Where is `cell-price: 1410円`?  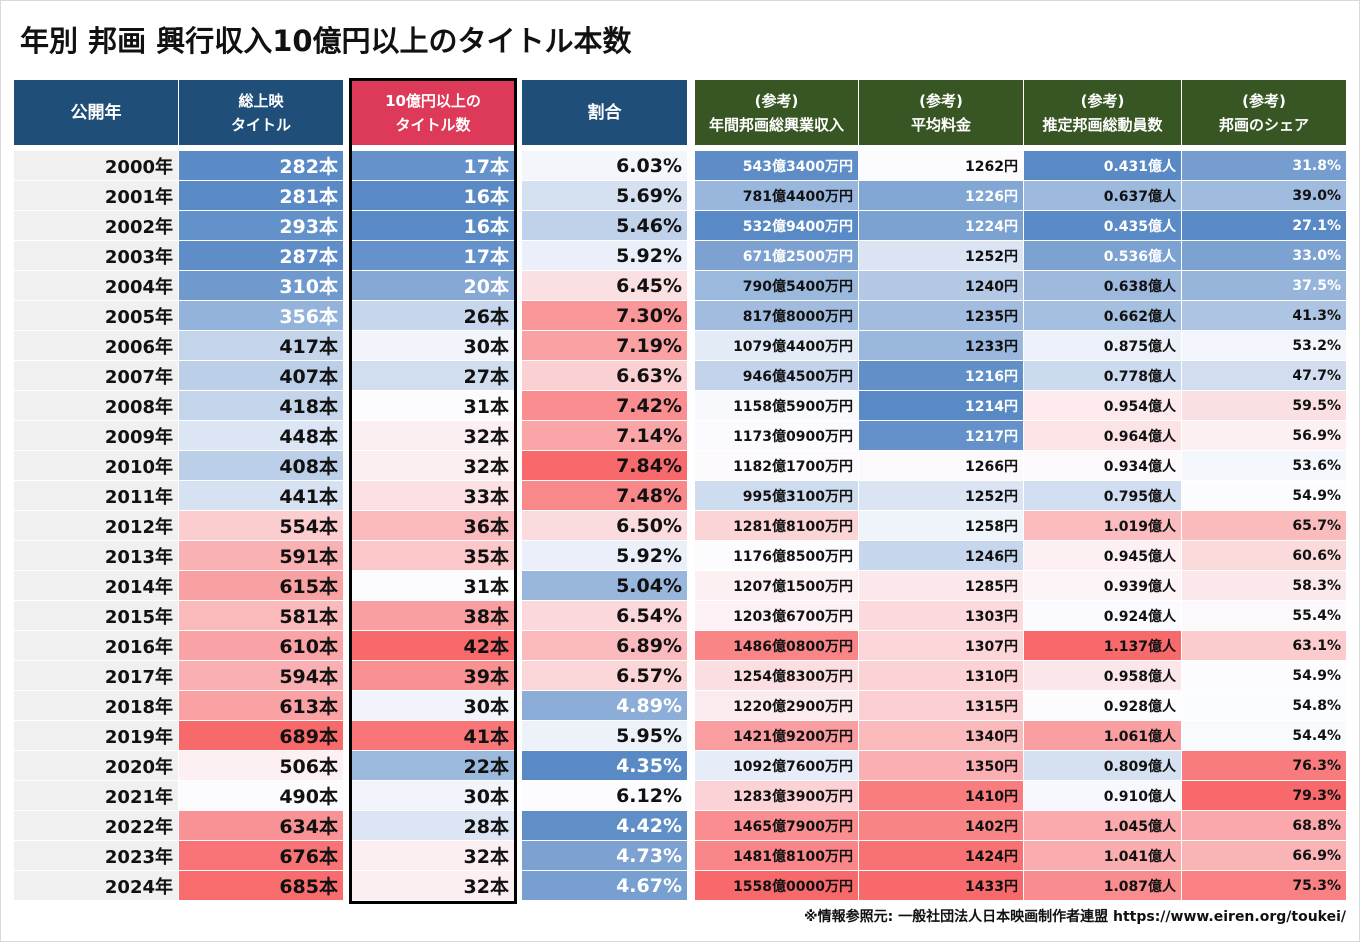
cell-price: 1410円 is located at coordinates (941, 795).